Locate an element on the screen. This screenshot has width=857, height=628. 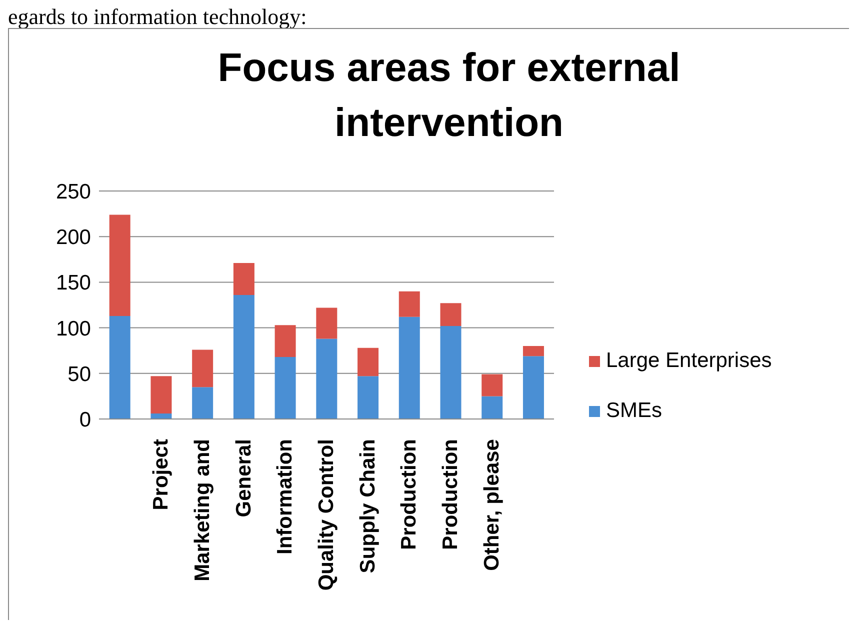
x-tick-label: Marketing and is located at coordinates (202, 510).